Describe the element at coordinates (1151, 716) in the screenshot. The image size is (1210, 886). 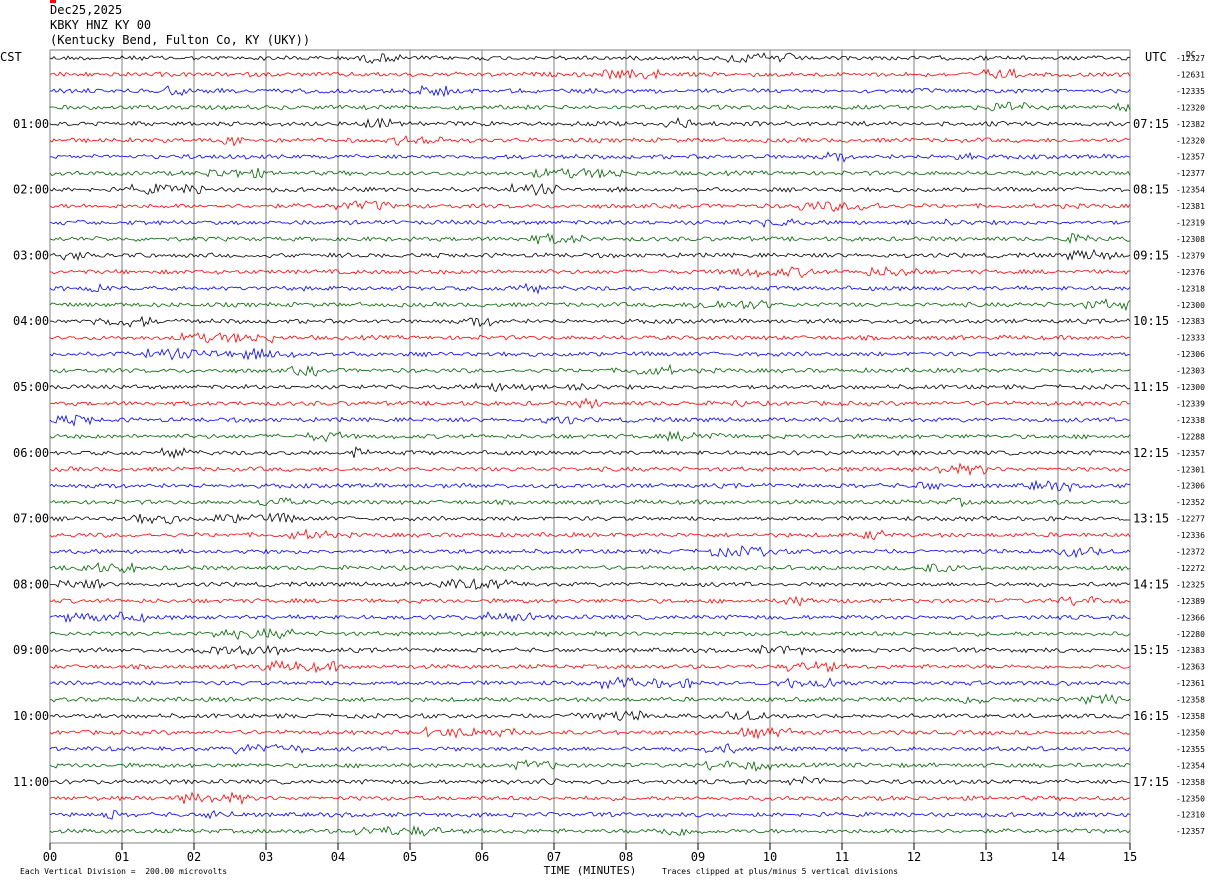
I see `right-hour-label: 16:15` at that location.